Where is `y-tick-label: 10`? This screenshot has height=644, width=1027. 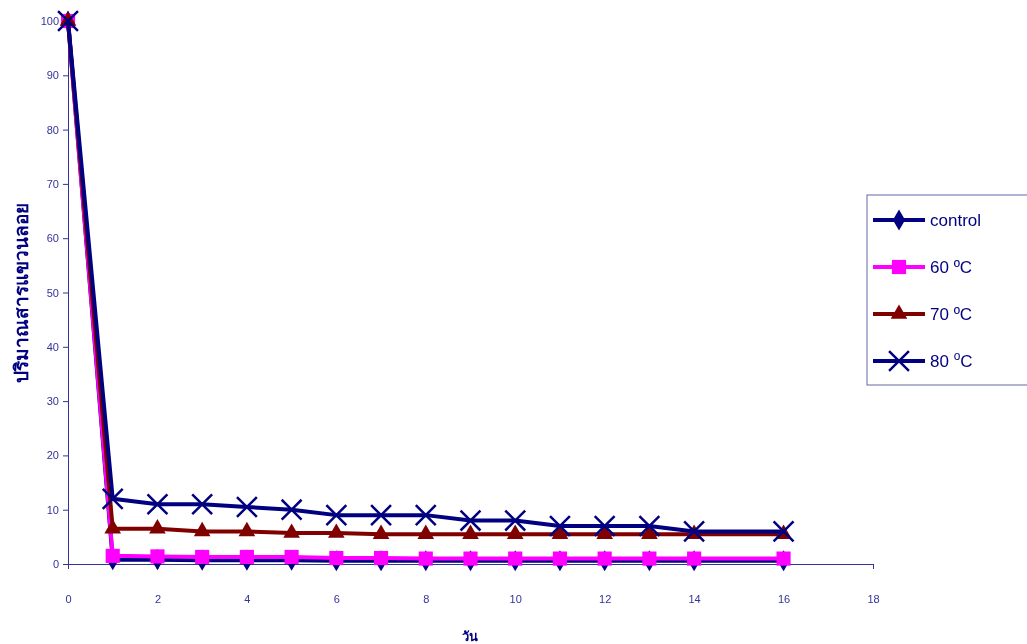
y-tick-label: 10 is located at coordinates (52, 509).